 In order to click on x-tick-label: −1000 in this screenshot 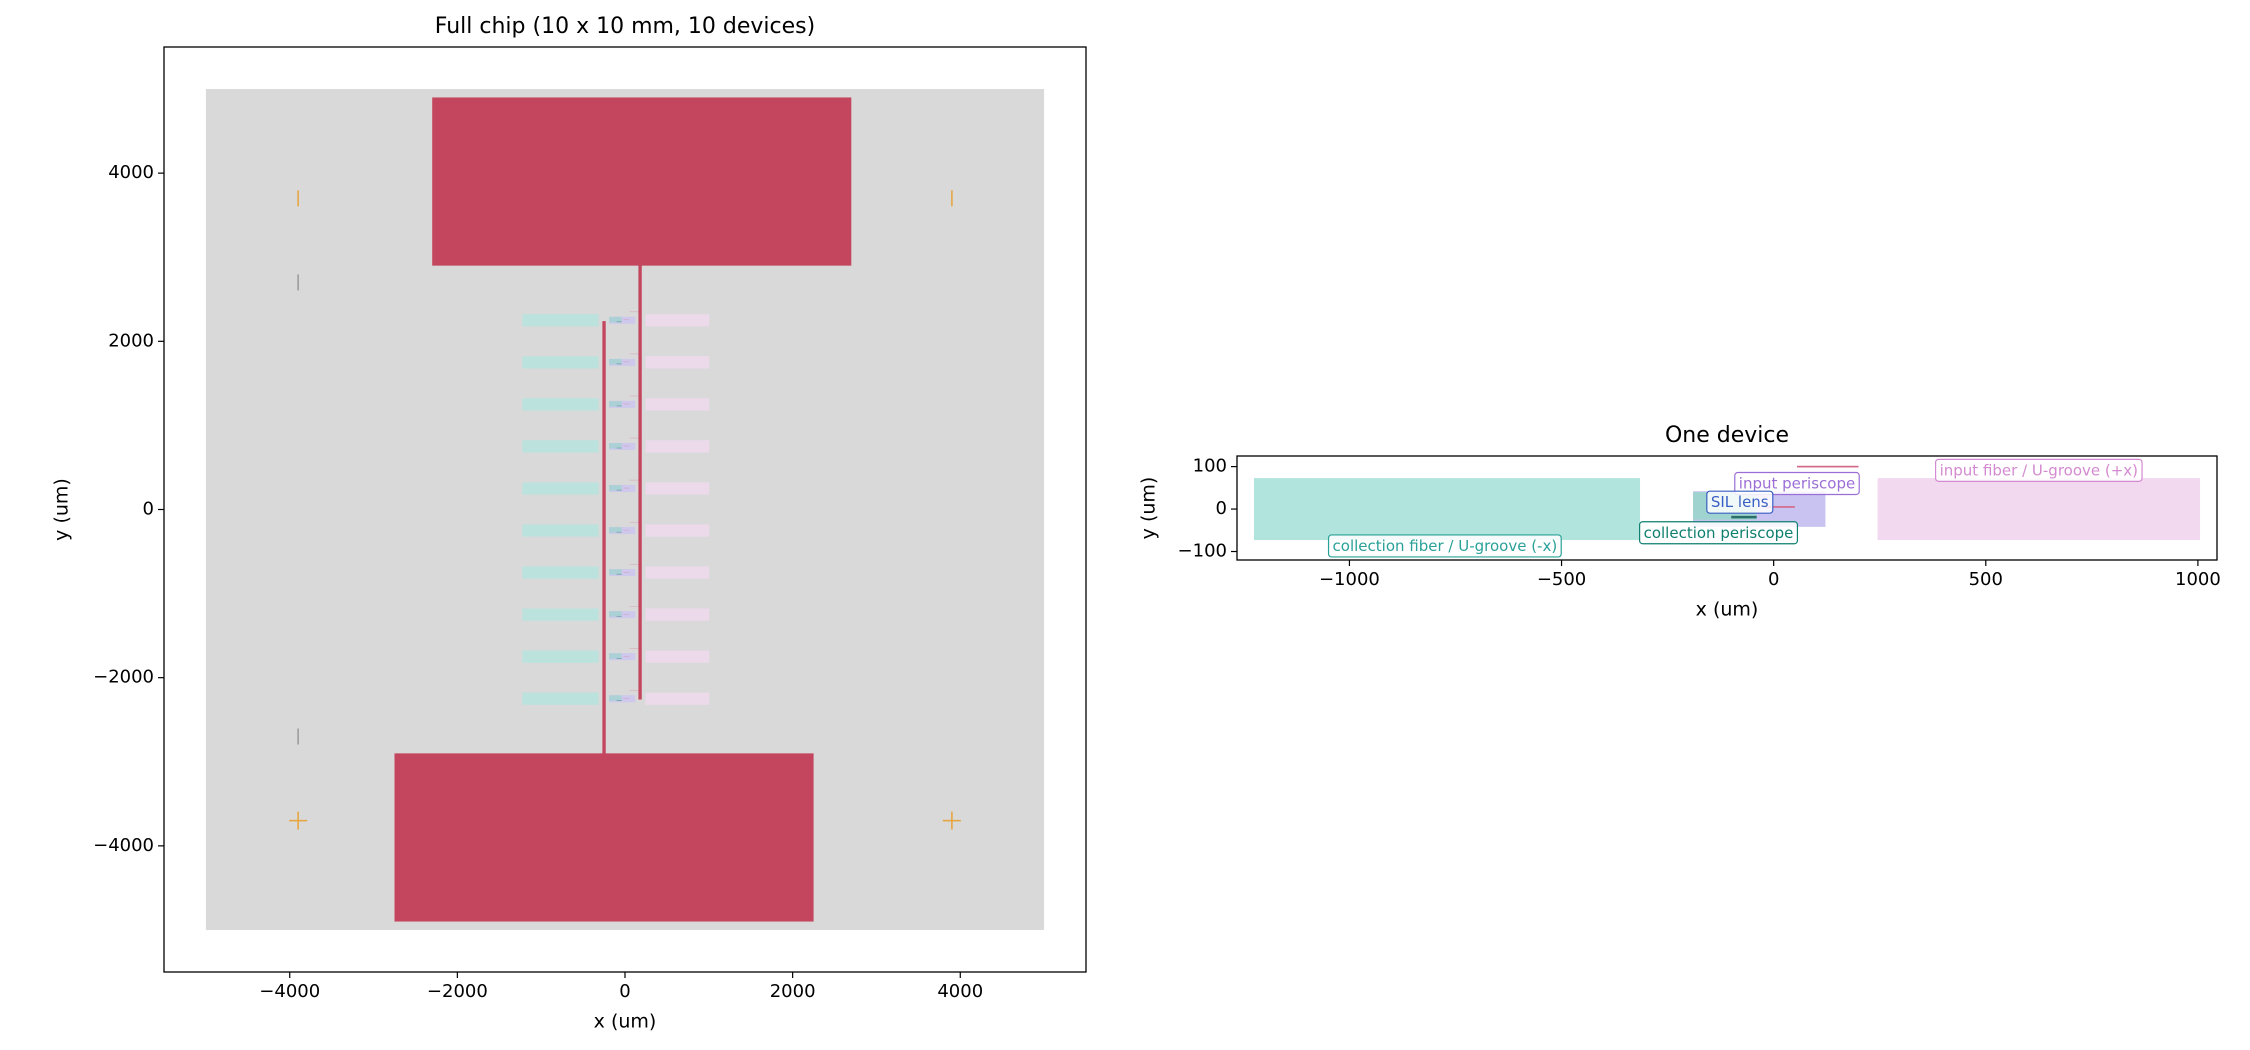, I will do `click(1349, 579)`.